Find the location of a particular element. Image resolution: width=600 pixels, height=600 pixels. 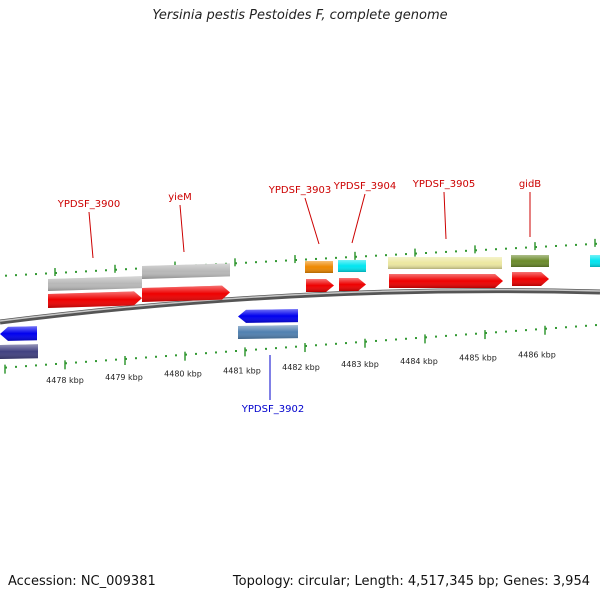

feature-yiem-box is located at coordinates (186, 271).